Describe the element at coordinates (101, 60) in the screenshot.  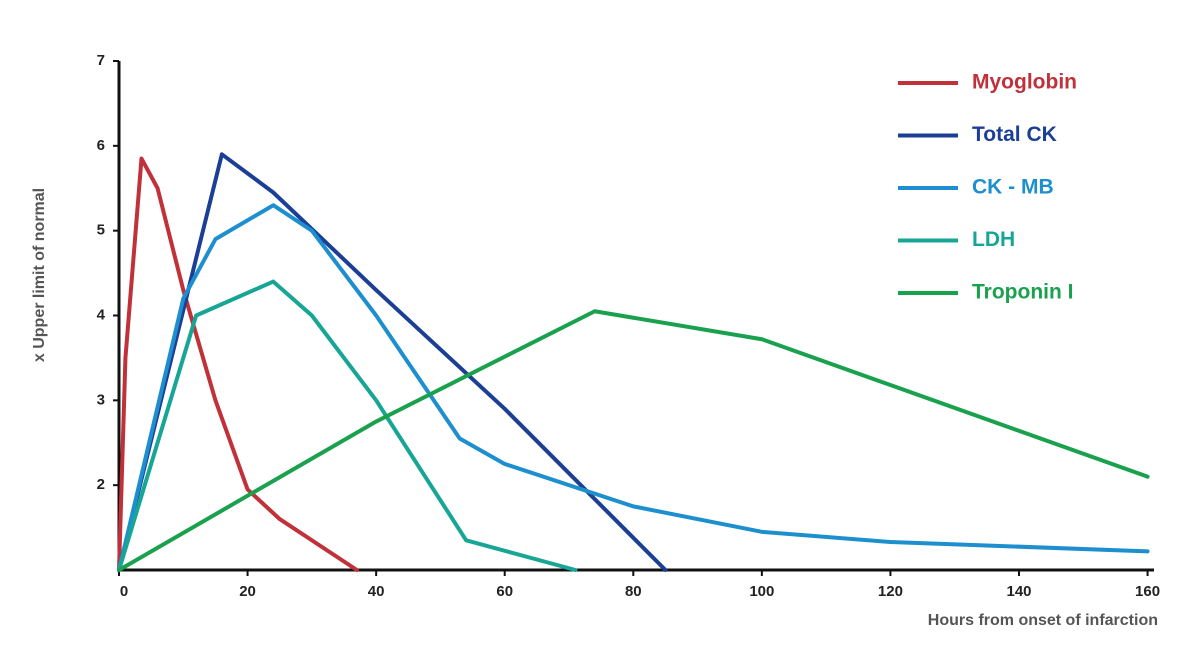
I see `y-tick-label: 7` at that location.